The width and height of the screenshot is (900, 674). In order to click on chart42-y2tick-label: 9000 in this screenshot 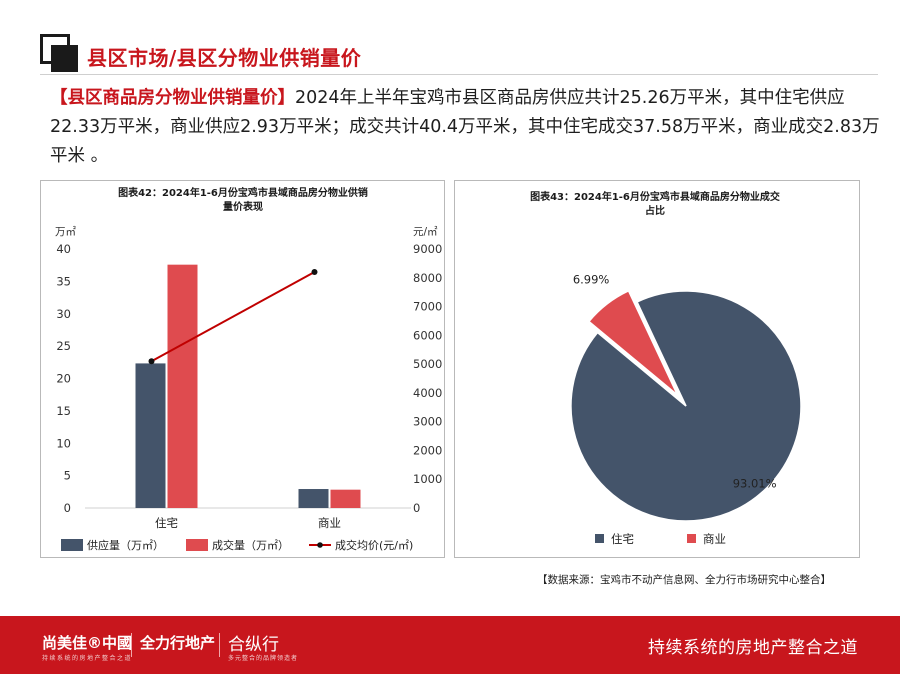, I will do `click(427, 249)`.